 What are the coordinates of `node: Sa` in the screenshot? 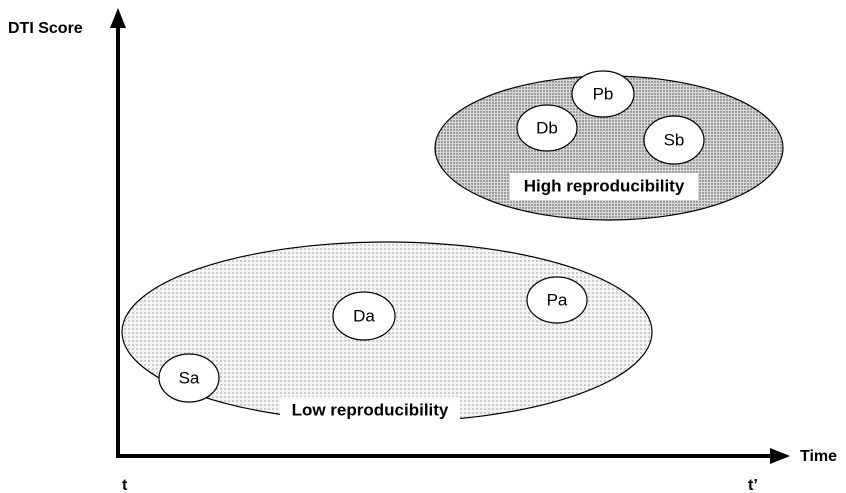 It's located at (189, 378).